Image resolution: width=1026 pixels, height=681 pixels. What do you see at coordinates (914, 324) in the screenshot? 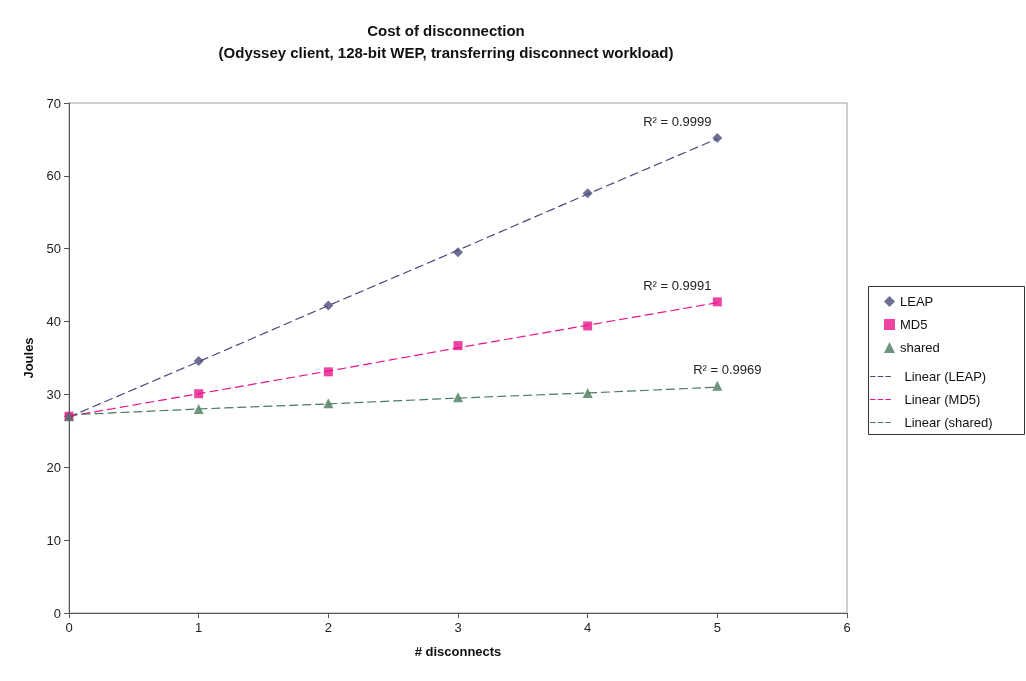
I see `legend-label: MD5` at bounding box center [914, 324].